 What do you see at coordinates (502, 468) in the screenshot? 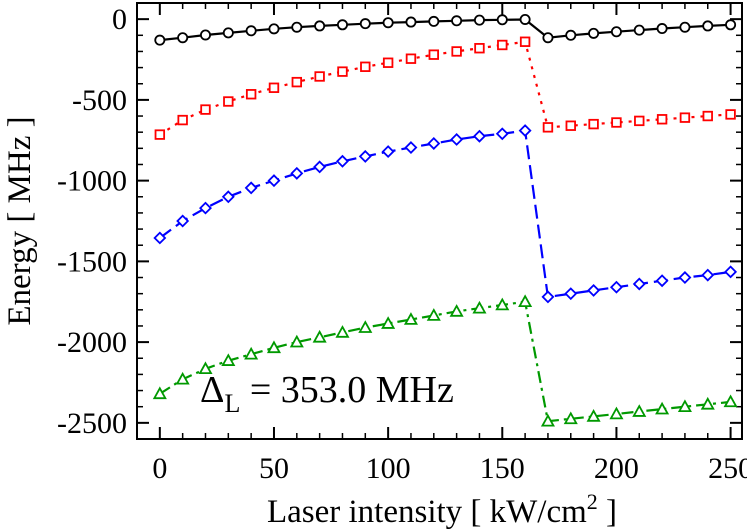
I see `x-tick-label: 150` at bounding box center [502, 468].